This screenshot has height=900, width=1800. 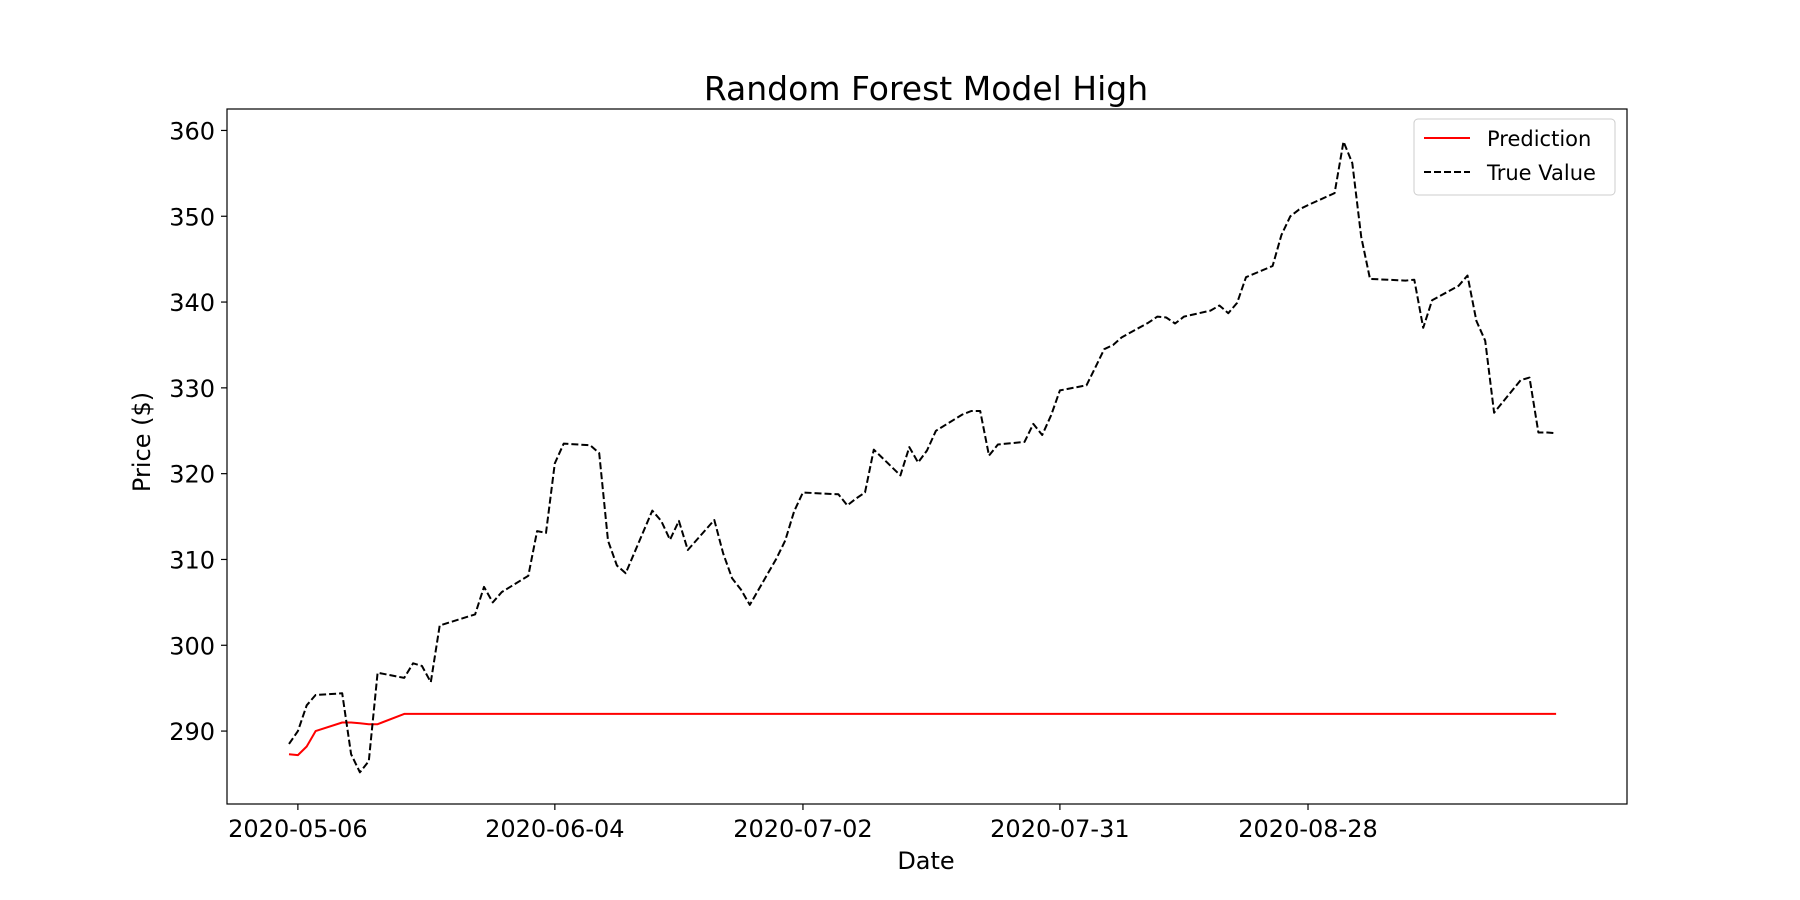 What do you see at coordinates (198, 431) in the screenshot?
I see `y-axis: 290 300 310 320 330 340 350 360` at bounding box center [198, 431].